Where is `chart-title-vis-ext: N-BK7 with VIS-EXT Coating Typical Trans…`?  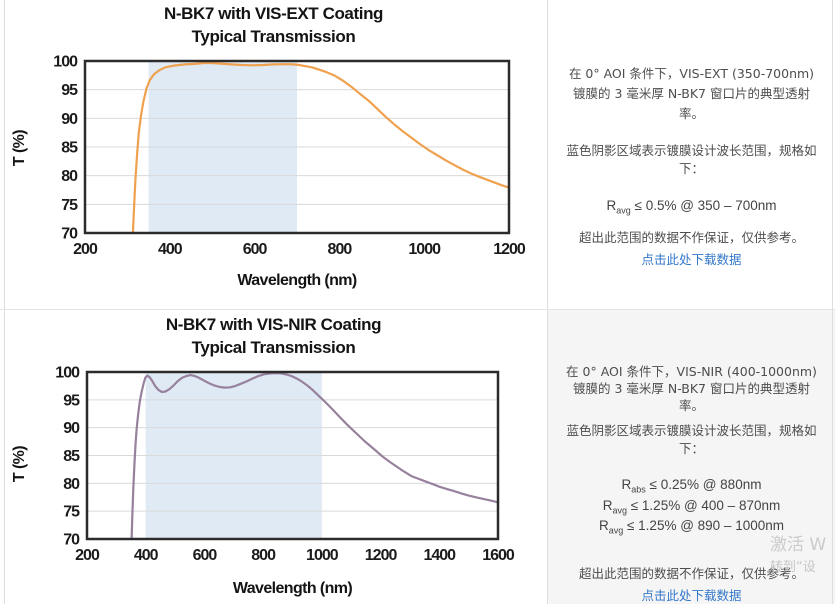
chart-title-vis-ext: N-BK7 with VIS-EXT Coating Typical Trans… is located at coordinates (273, 25).